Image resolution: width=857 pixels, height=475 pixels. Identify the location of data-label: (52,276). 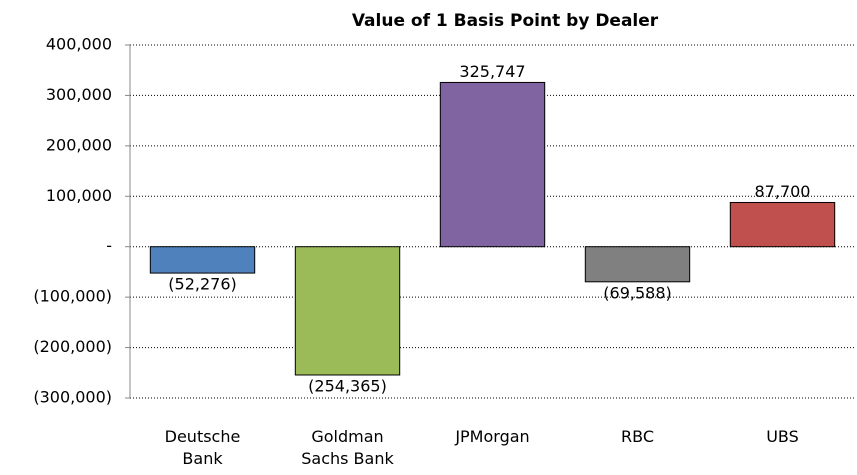
(202, 284).